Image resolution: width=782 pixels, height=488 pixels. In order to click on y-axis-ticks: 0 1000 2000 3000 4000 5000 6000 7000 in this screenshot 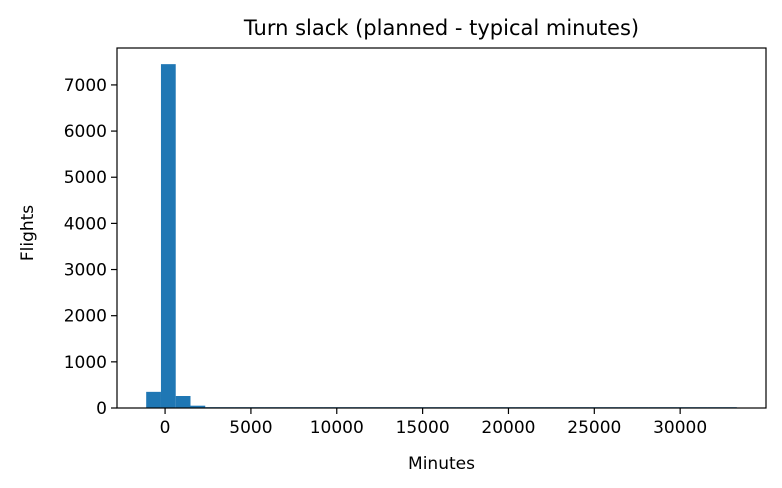, I will do `click(90, 247)`.